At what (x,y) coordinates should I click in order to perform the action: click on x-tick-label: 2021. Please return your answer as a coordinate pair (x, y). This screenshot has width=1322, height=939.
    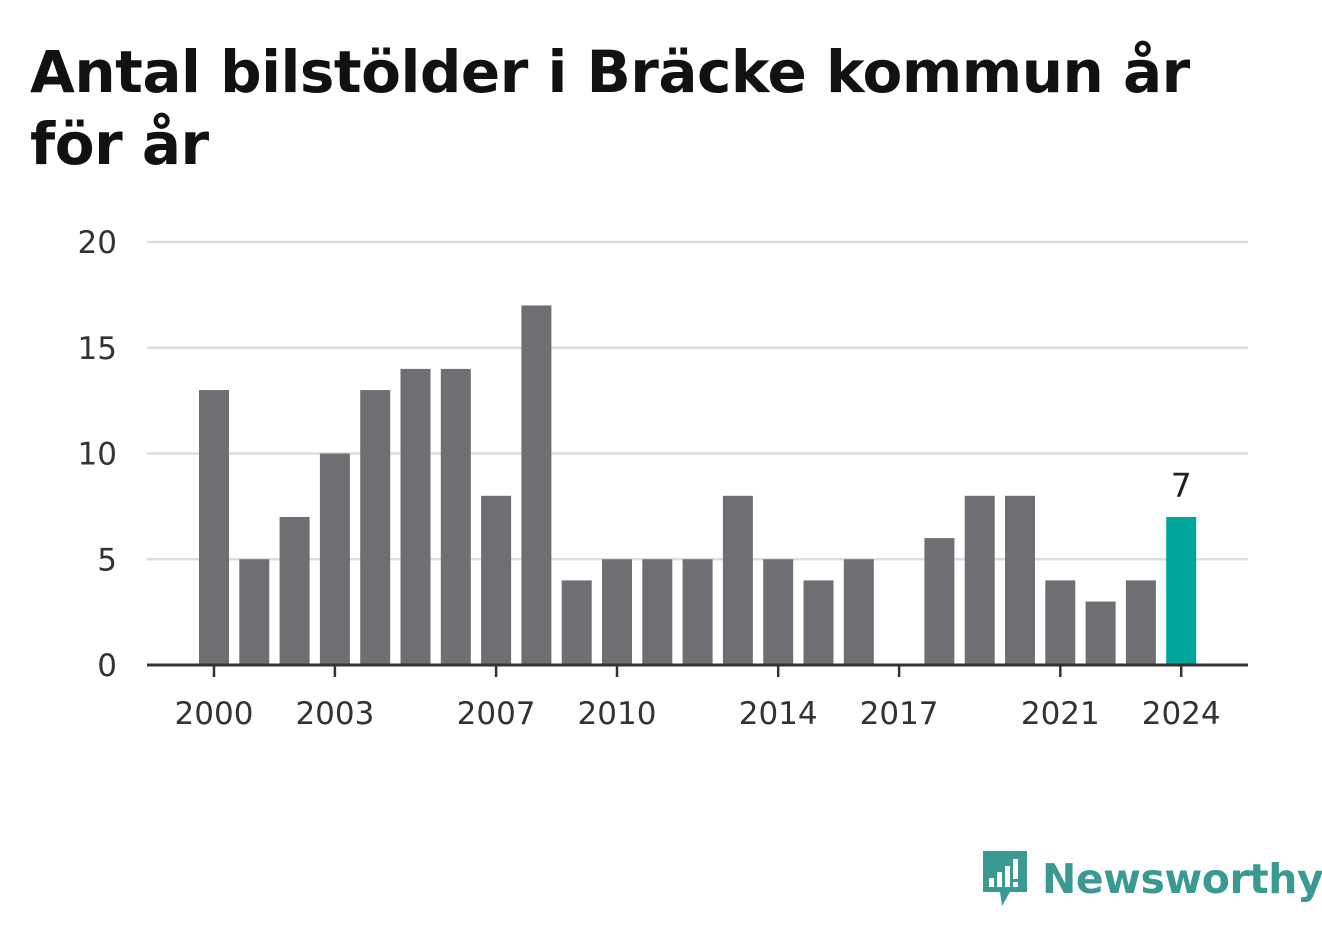
    Looking at the image, I should click on (1060, 714).